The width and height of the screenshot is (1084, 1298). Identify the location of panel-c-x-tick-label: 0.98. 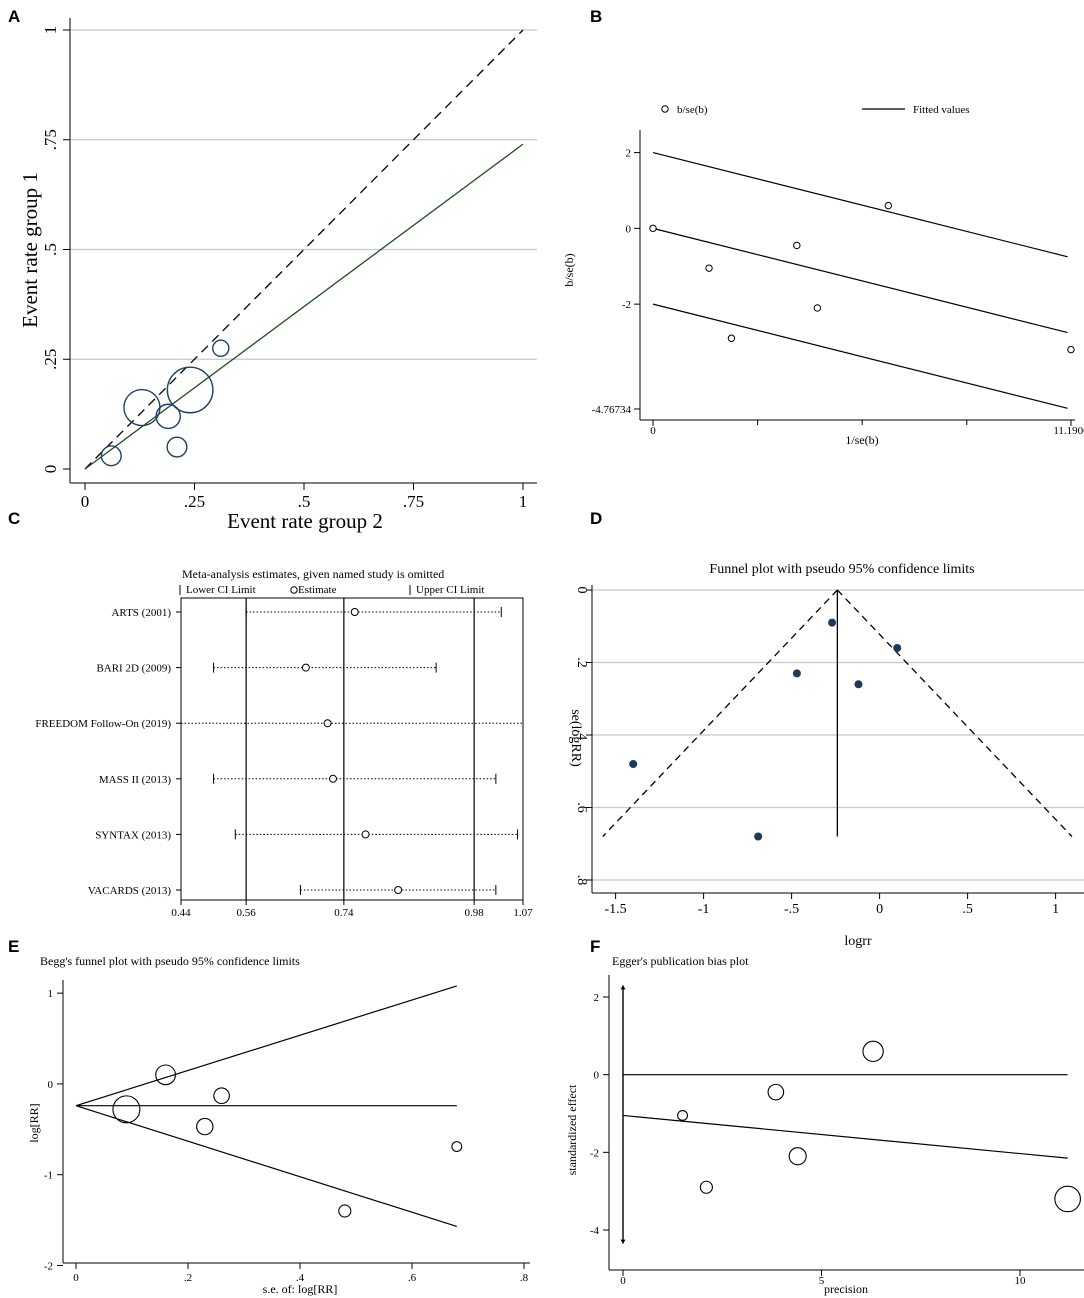
(475, 913).